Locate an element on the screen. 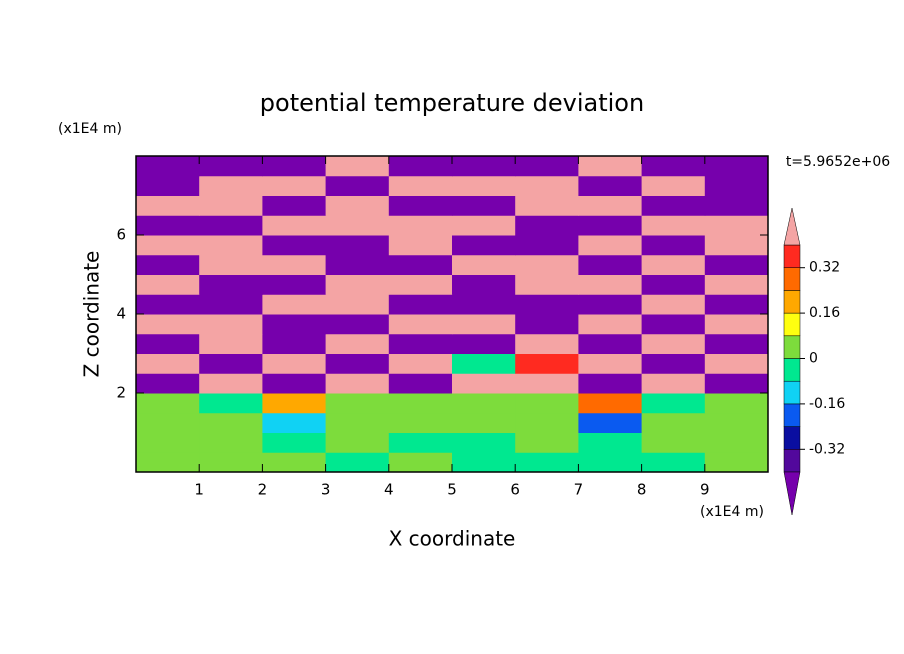  x-tick-label: 3 is located at coordinates (326, 490).